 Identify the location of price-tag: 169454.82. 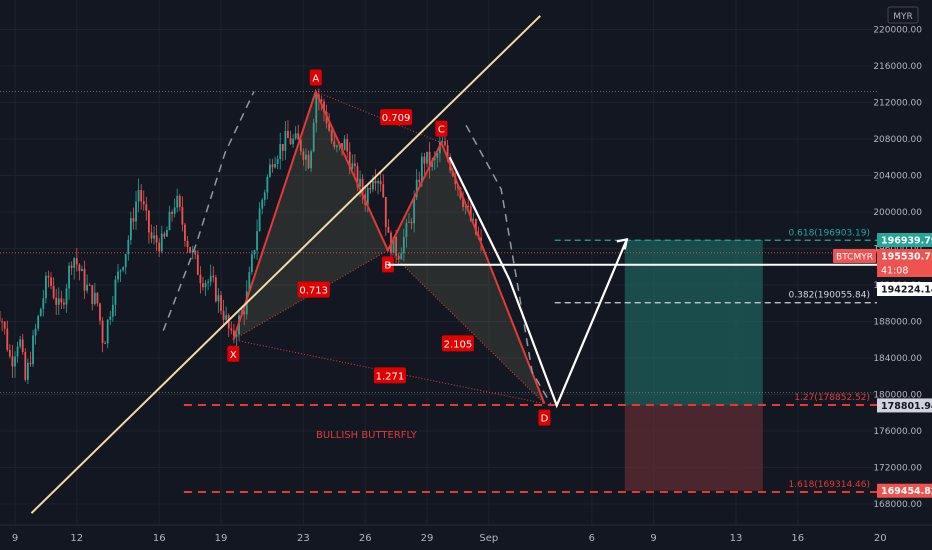
(906, 491).